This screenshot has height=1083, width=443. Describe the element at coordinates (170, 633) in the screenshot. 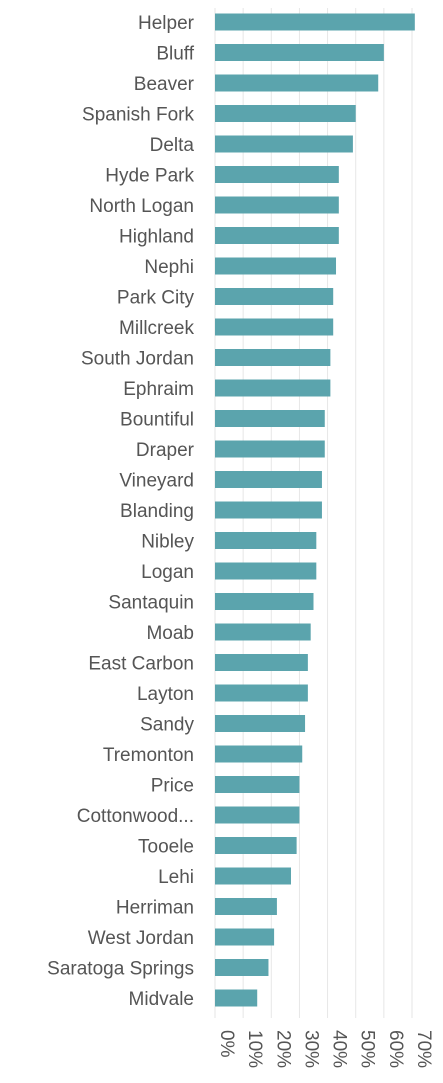

I see `category-label: Moab` at that location.